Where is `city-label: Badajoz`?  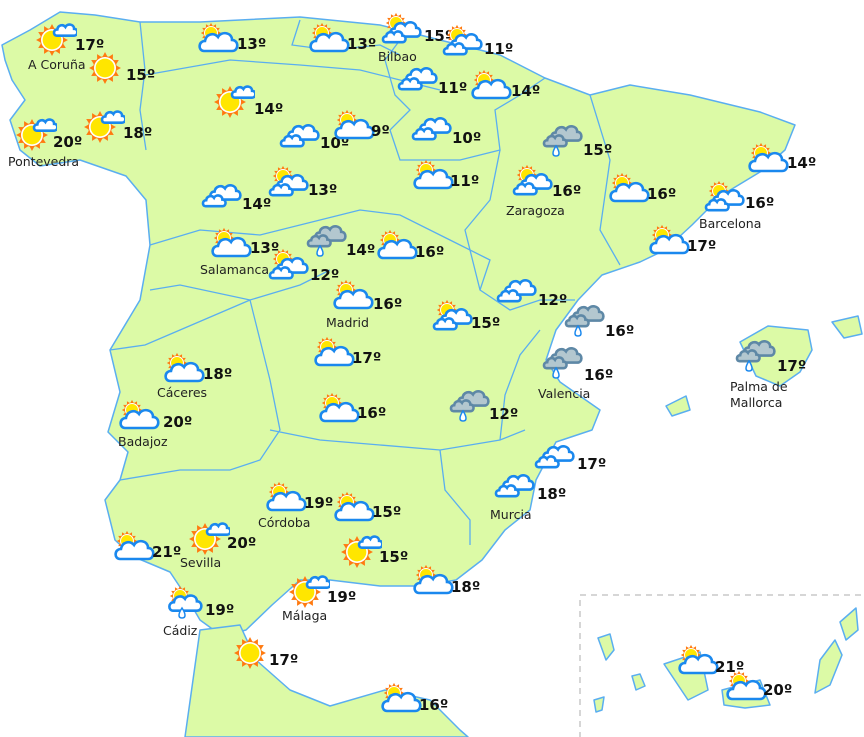 city-label: Badajoz is located at coordinates (143, 441).